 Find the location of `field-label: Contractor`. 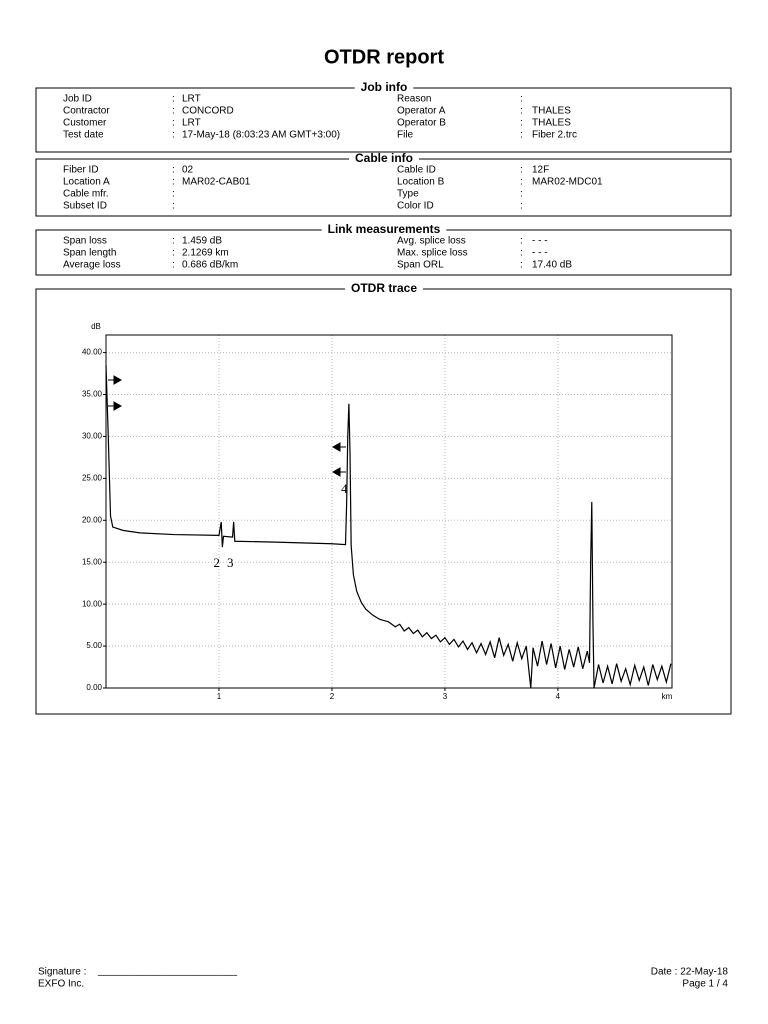

field-label: Contractor is located at coordinates (86, 111).